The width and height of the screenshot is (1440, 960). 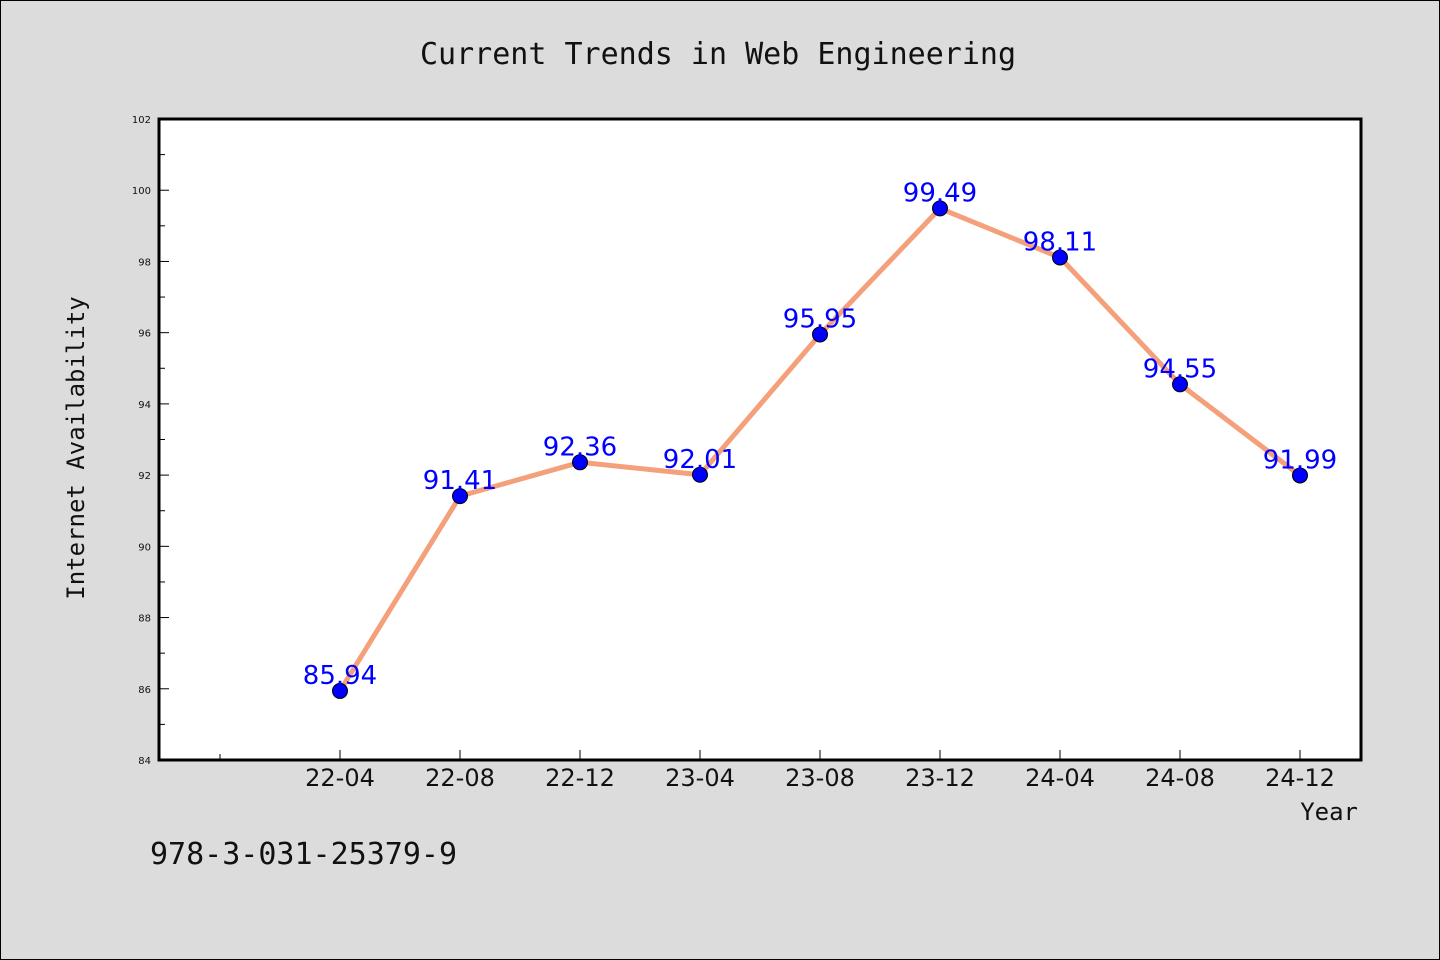 I want to click on y-tick-label: 102, so click(x=141, y=120).